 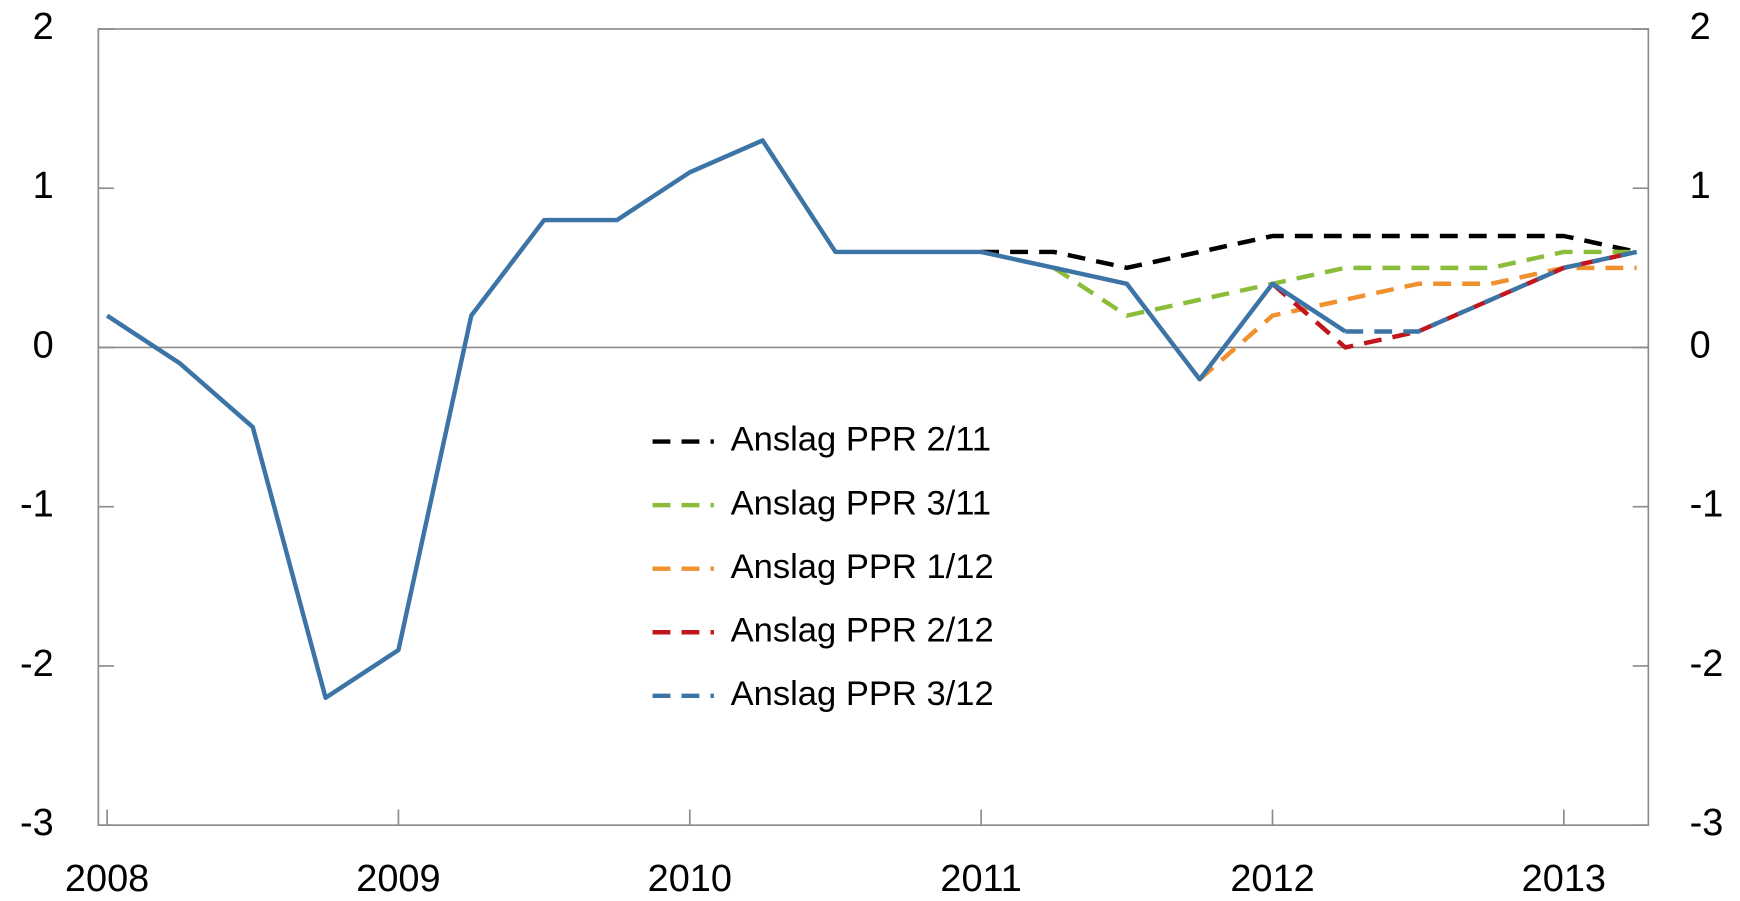 What do you see at coordinates (861, 440) in the screenshot?
I see `legend-label: Anslag PPR 2/11` at bounding box center [861, 440].